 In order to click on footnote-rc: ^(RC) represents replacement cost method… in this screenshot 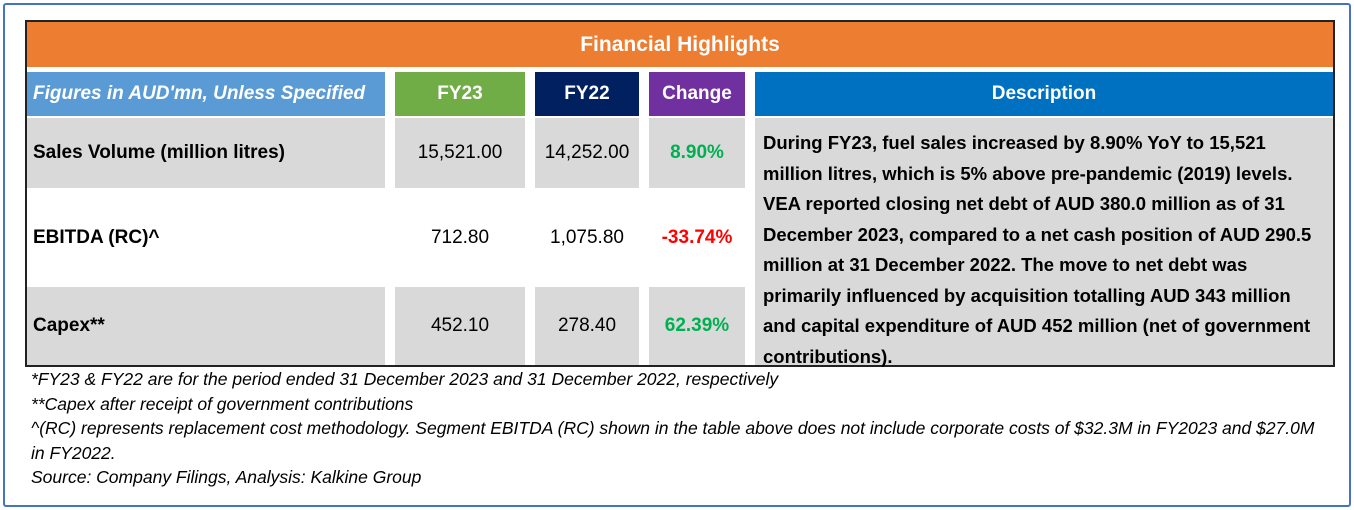, I will do `click(673, 440)`.